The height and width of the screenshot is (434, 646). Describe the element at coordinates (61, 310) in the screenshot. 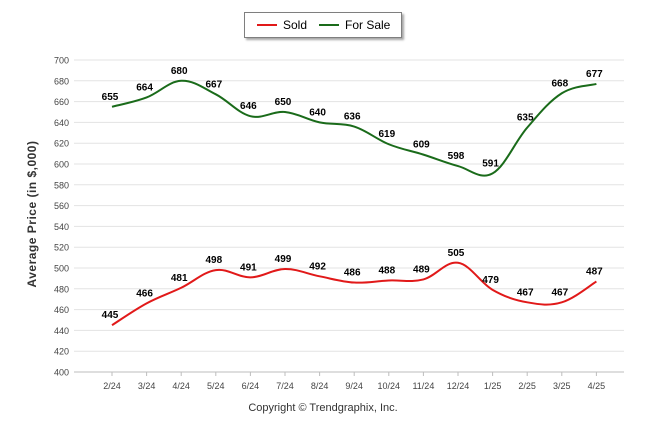

I see `y-tick-label: 460` at that location.